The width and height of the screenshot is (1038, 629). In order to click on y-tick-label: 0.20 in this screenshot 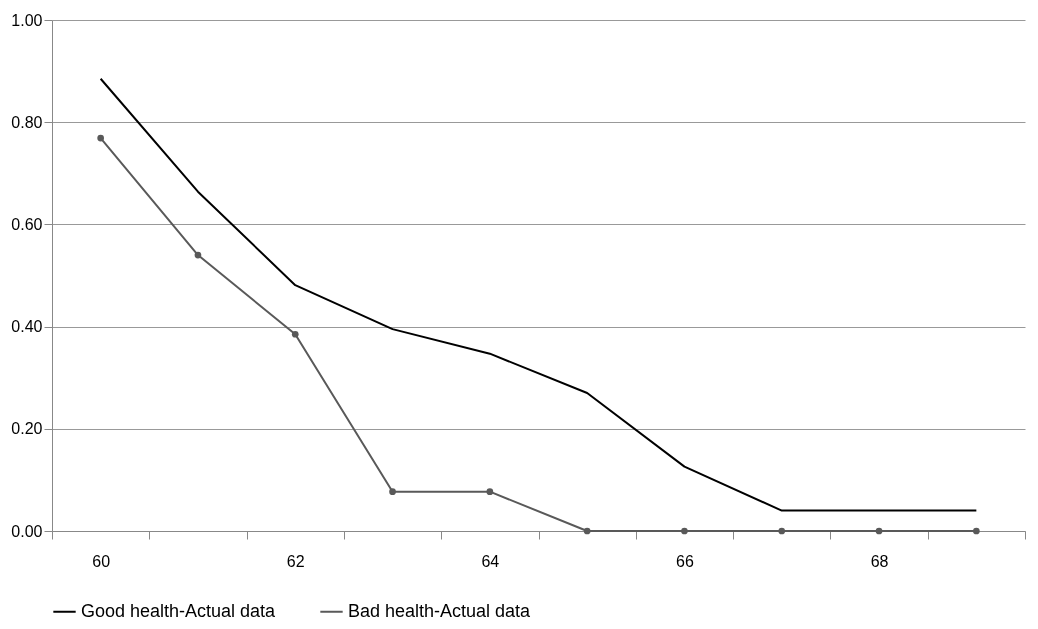, I will do `click(27, 429)`.